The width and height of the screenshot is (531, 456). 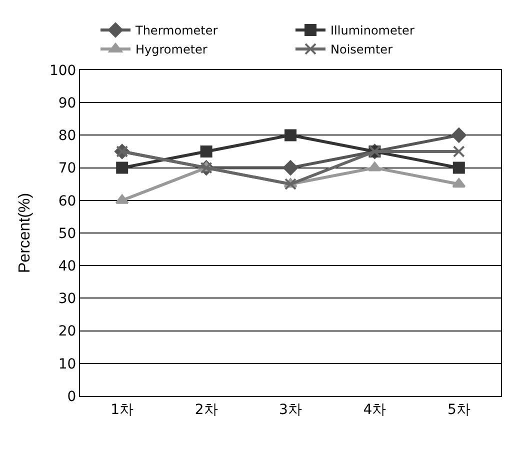 What do you see at coordinates (67, 234) in the screenshot?
I see `y-tick-label: 50` at bounding box center [67, 234].